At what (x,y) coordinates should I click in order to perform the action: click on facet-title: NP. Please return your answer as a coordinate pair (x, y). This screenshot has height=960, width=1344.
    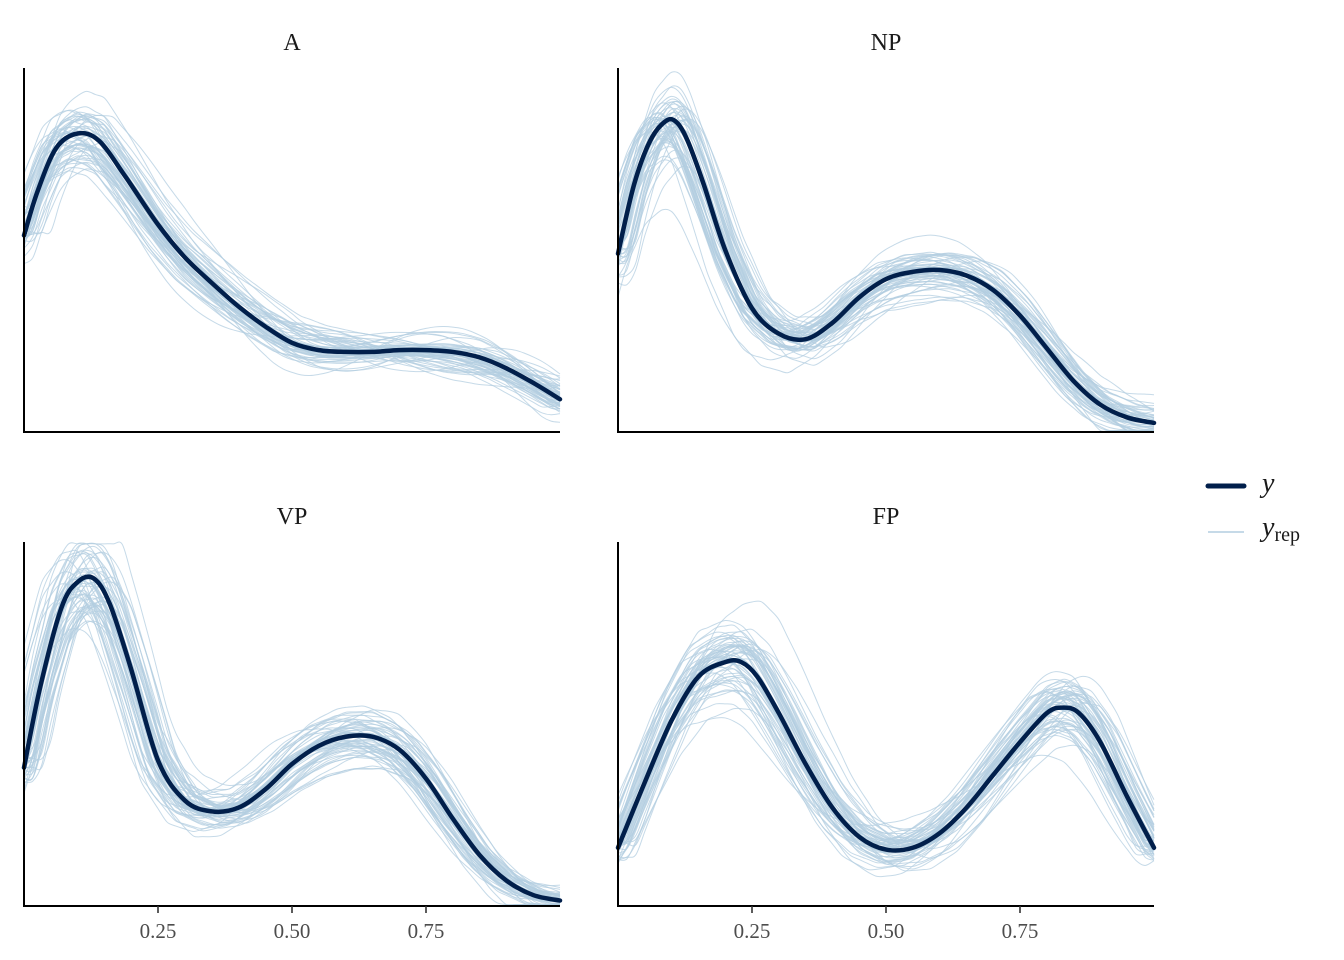
    Looking at the image, I should click on (886, 43).